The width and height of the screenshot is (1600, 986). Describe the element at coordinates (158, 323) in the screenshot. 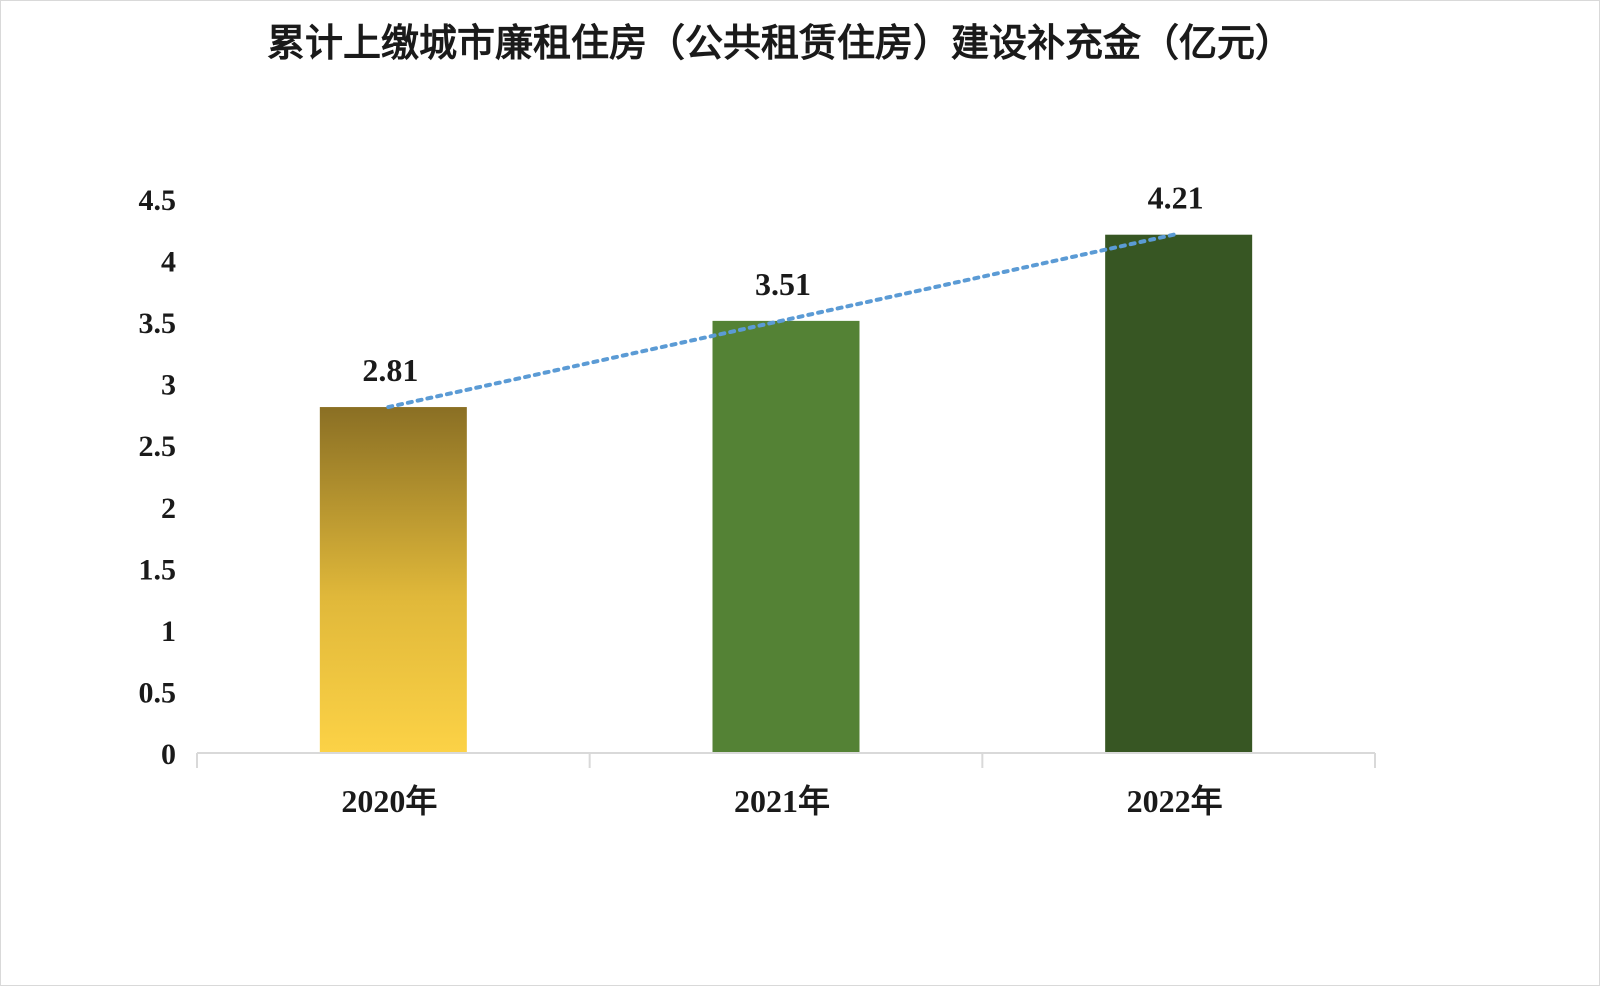

I see `y-tick-label: 3.5` at that location.